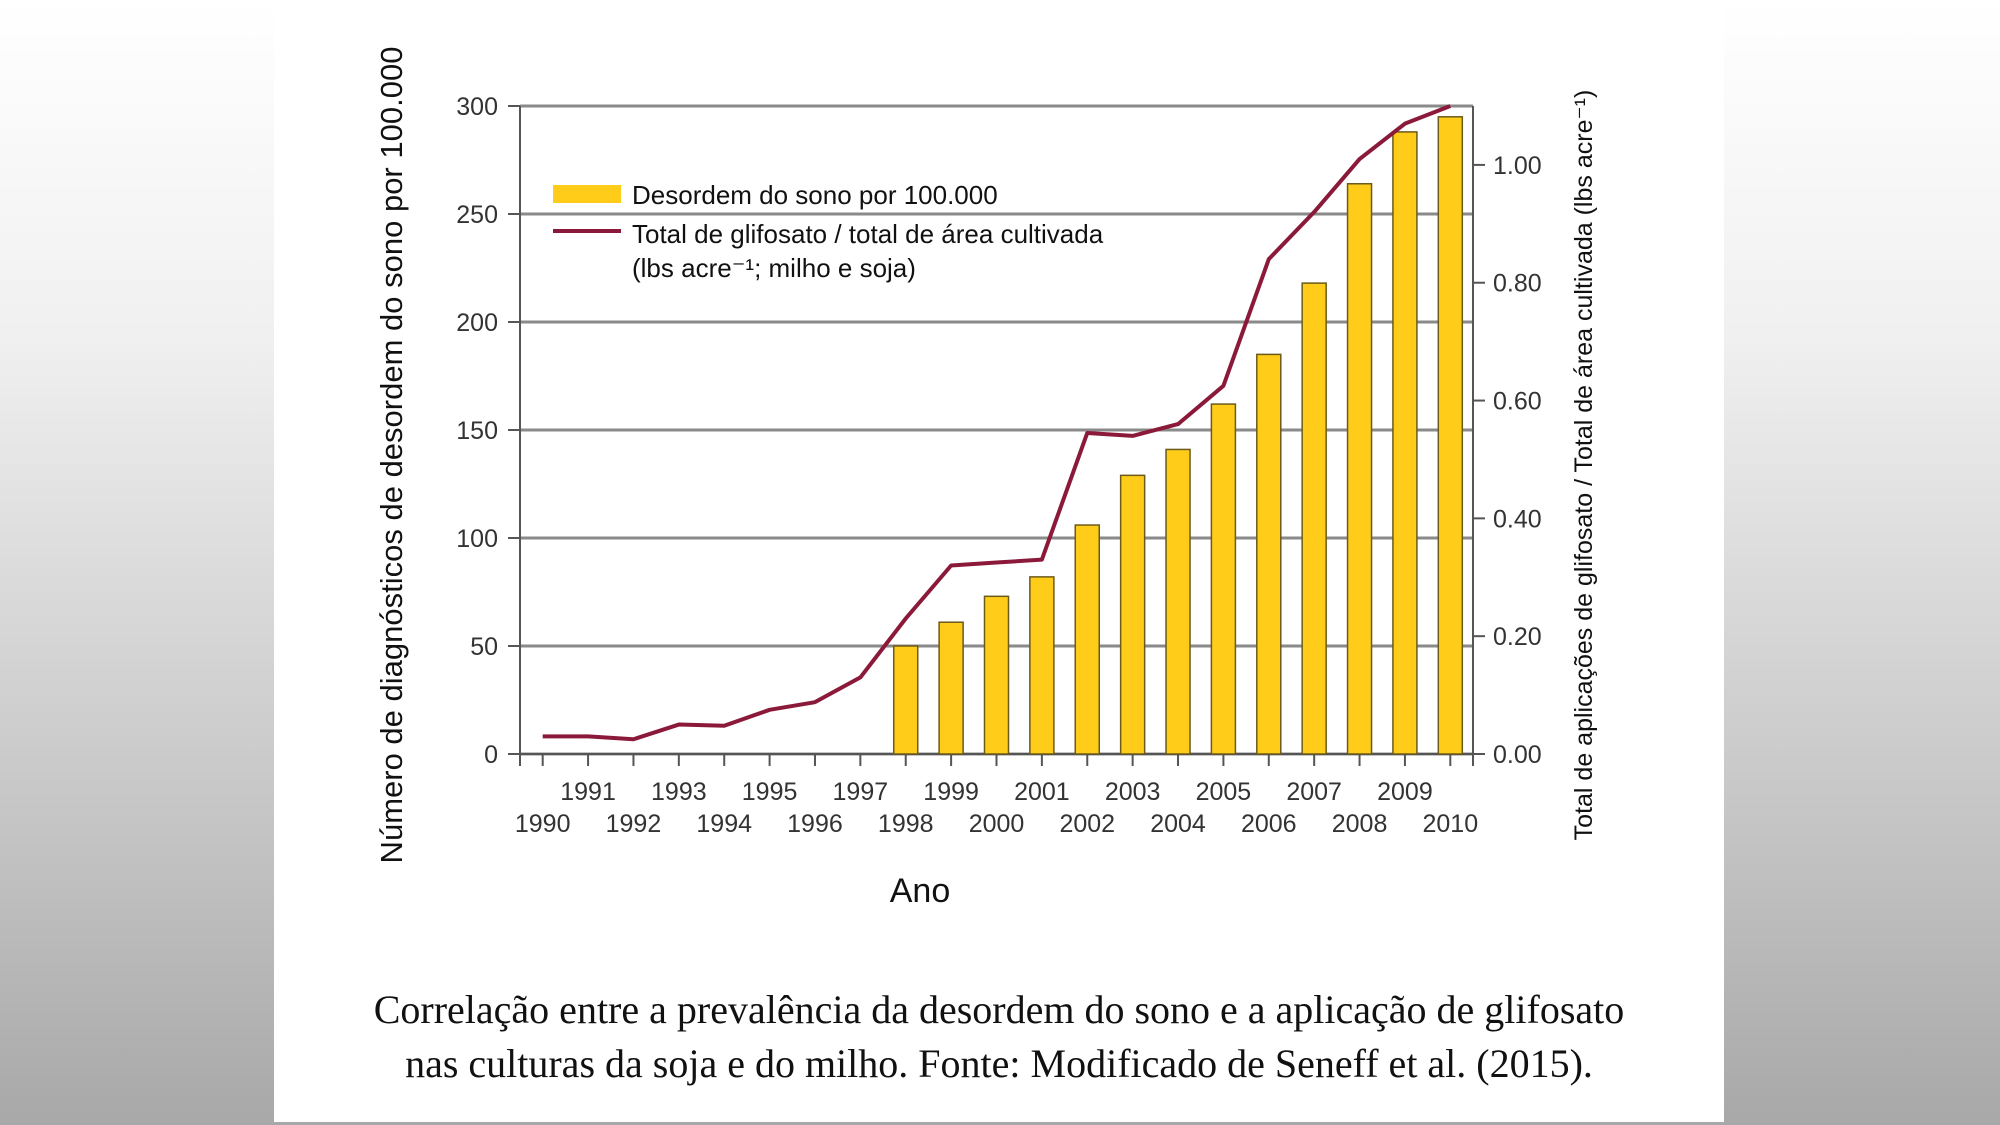  I want to click on y2-tick-label: 0.60, so click(1517, 402).